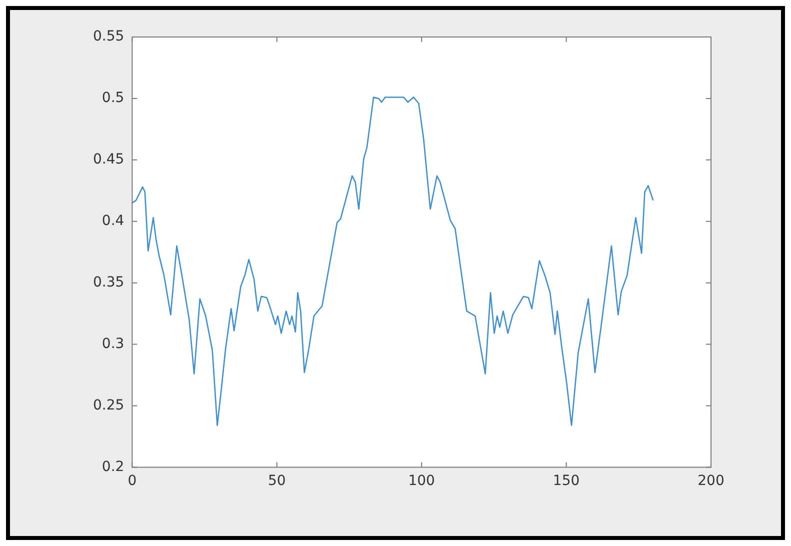 This screenshot has width=791, height=546. I want to click on x-tick-label: 200, so click(711, 481).